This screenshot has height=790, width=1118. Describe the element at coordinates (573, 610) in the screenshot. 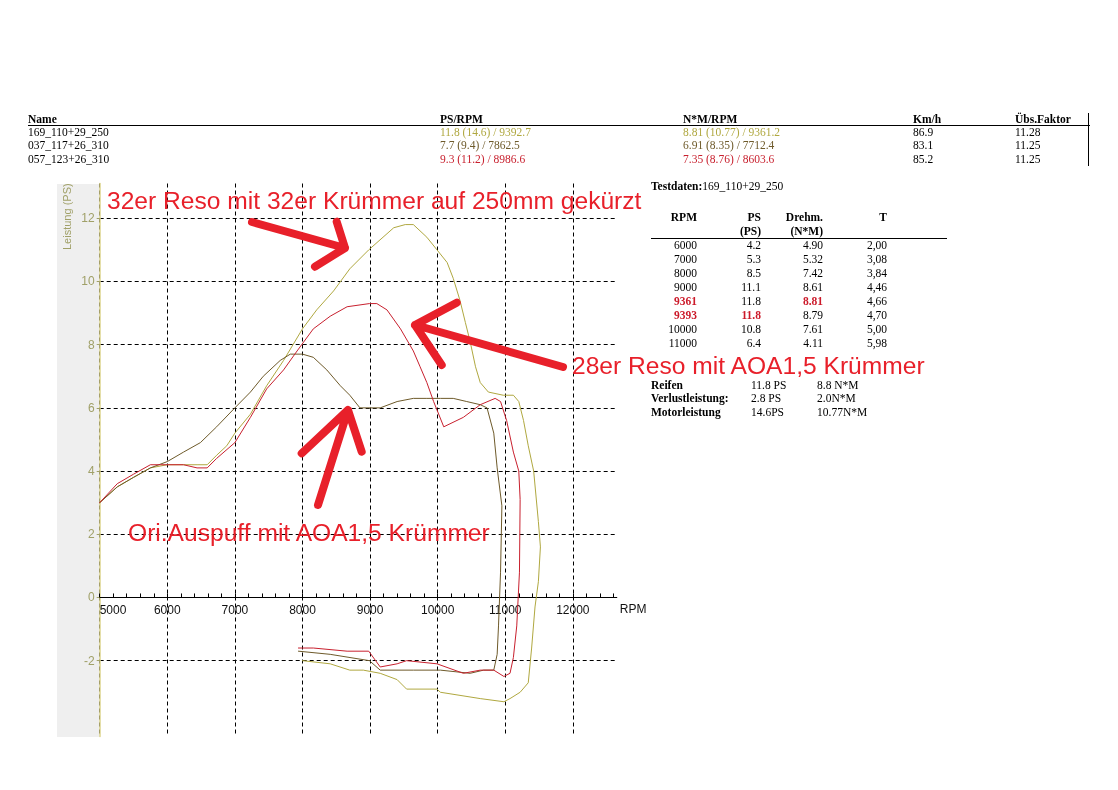

I see `x-tick-label: 12000` at that location.